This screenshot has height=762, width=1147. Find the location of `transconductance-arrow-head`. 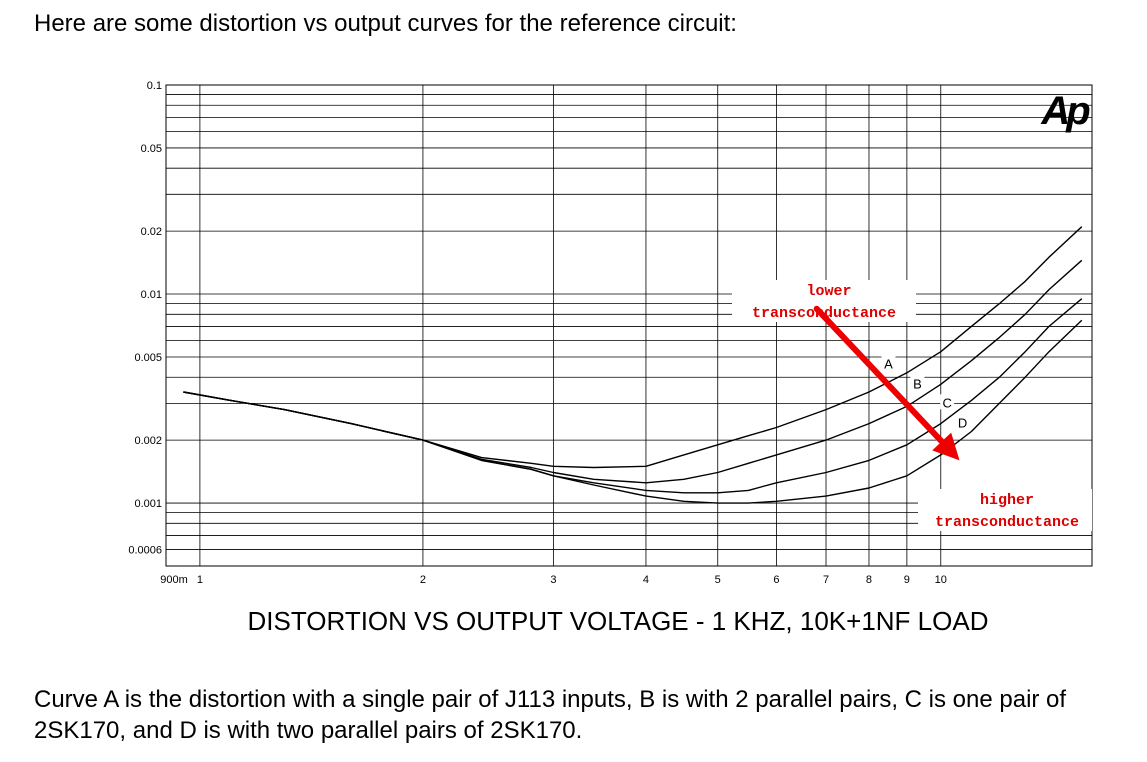

transconductance-arrow-head is located at coordinates (946, 446).